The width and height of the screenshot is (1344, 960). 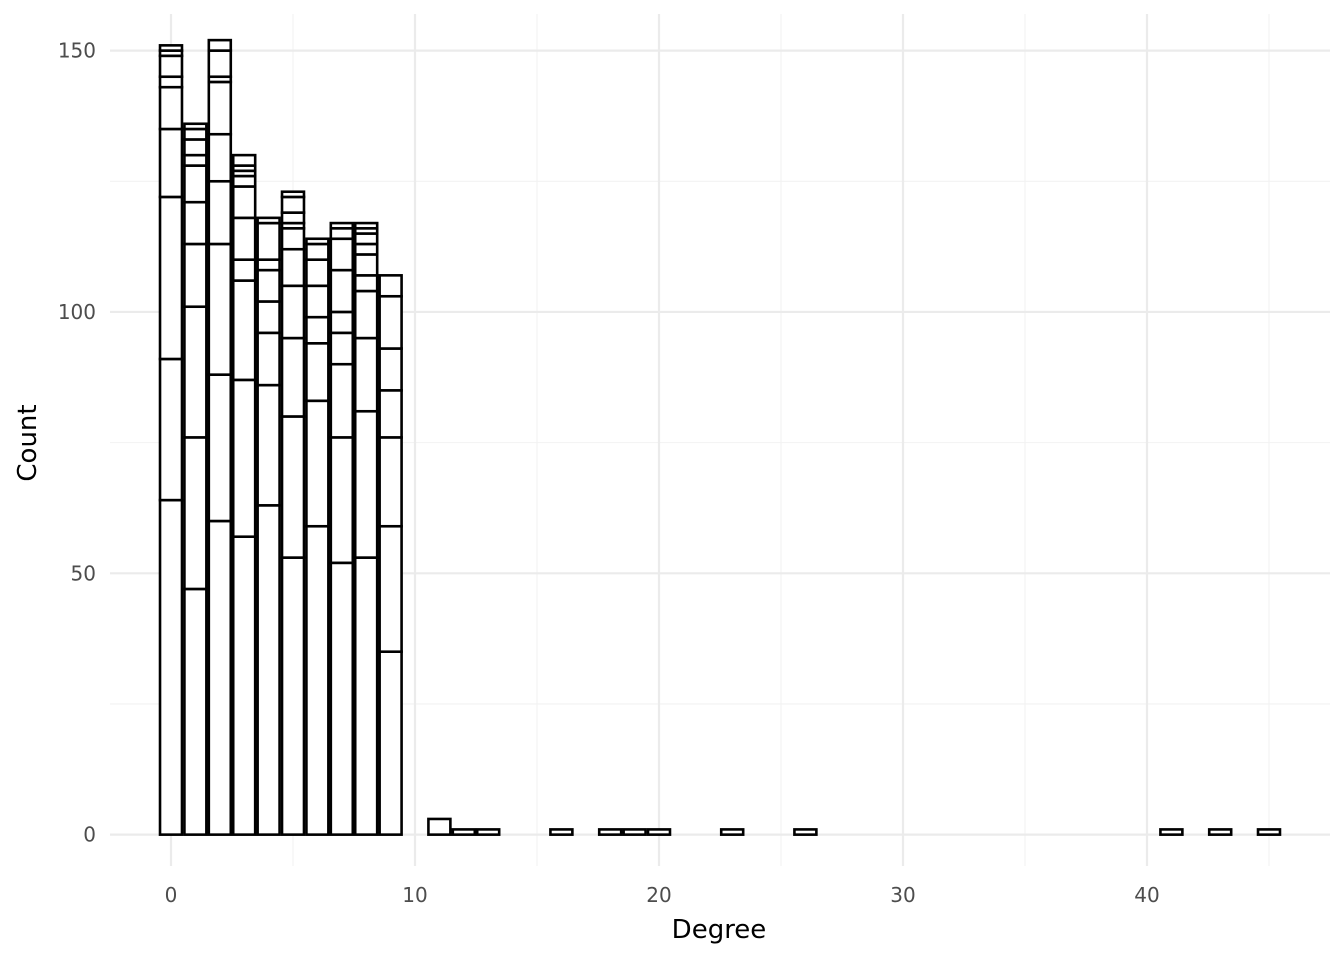 I want to click on y-tick-label: 50, so click(x=83, y=573).